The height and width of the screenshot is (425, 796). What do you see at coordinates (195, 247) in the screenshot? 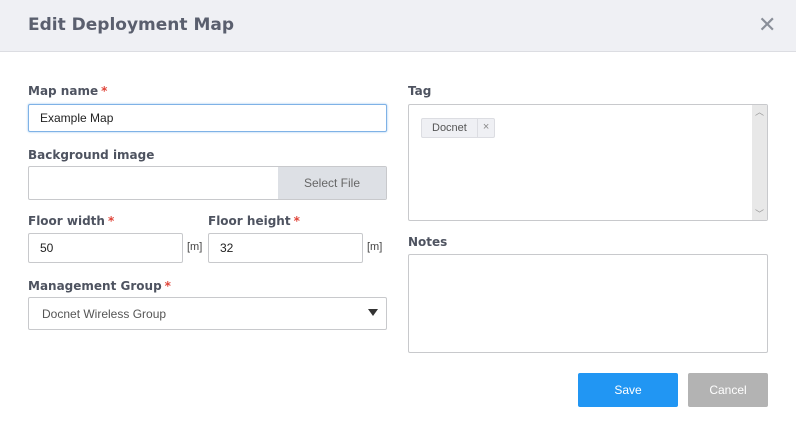
I see `floor-width-unit: [m]` at bounding box center [195, 247].